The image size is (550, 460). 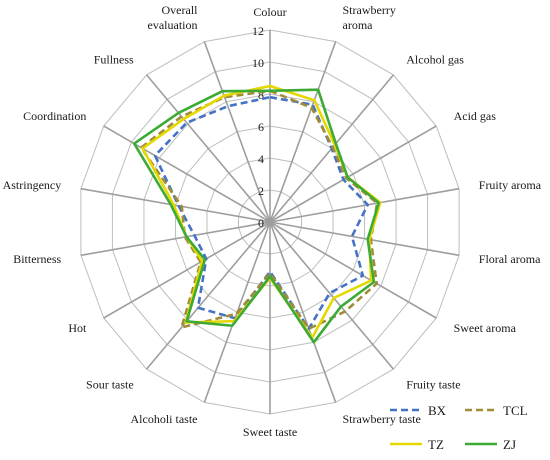 I want to click on axis-label: Alcohol gas, so click(x=435, y=60).